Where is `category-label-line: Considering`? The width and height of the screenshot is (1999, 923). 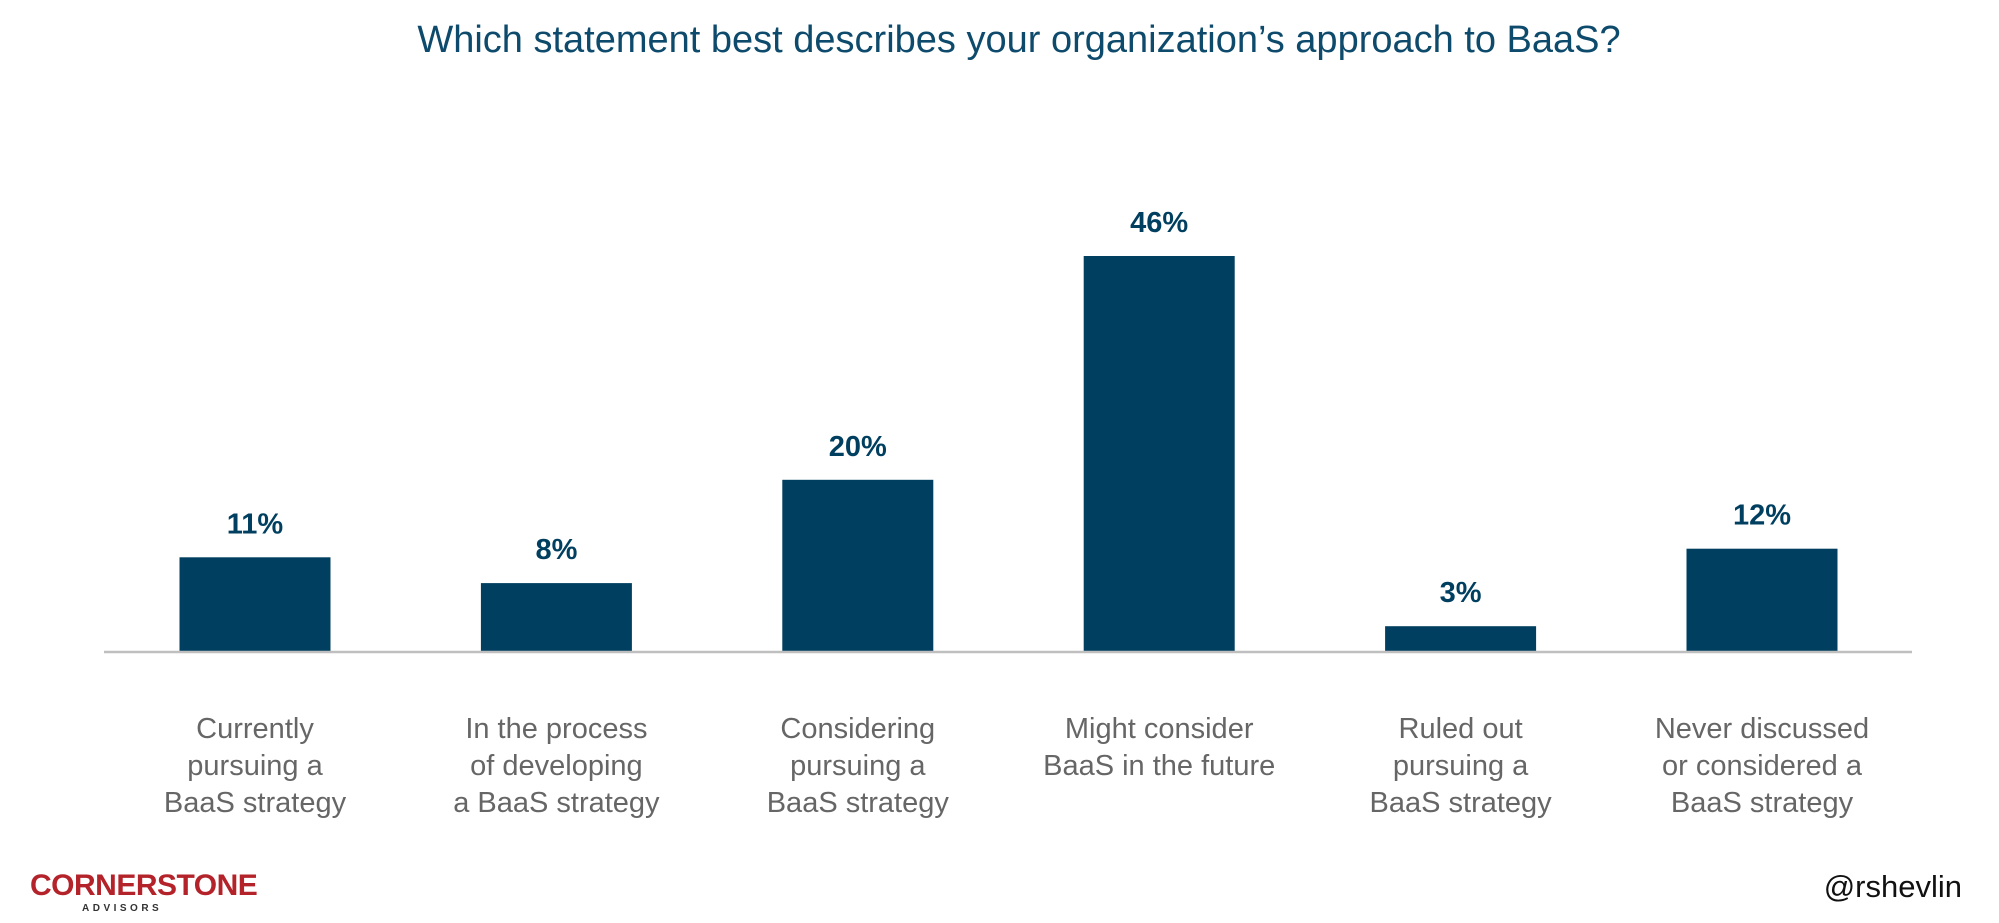 category-label-line: Considering is located at coordinates (857, 729).